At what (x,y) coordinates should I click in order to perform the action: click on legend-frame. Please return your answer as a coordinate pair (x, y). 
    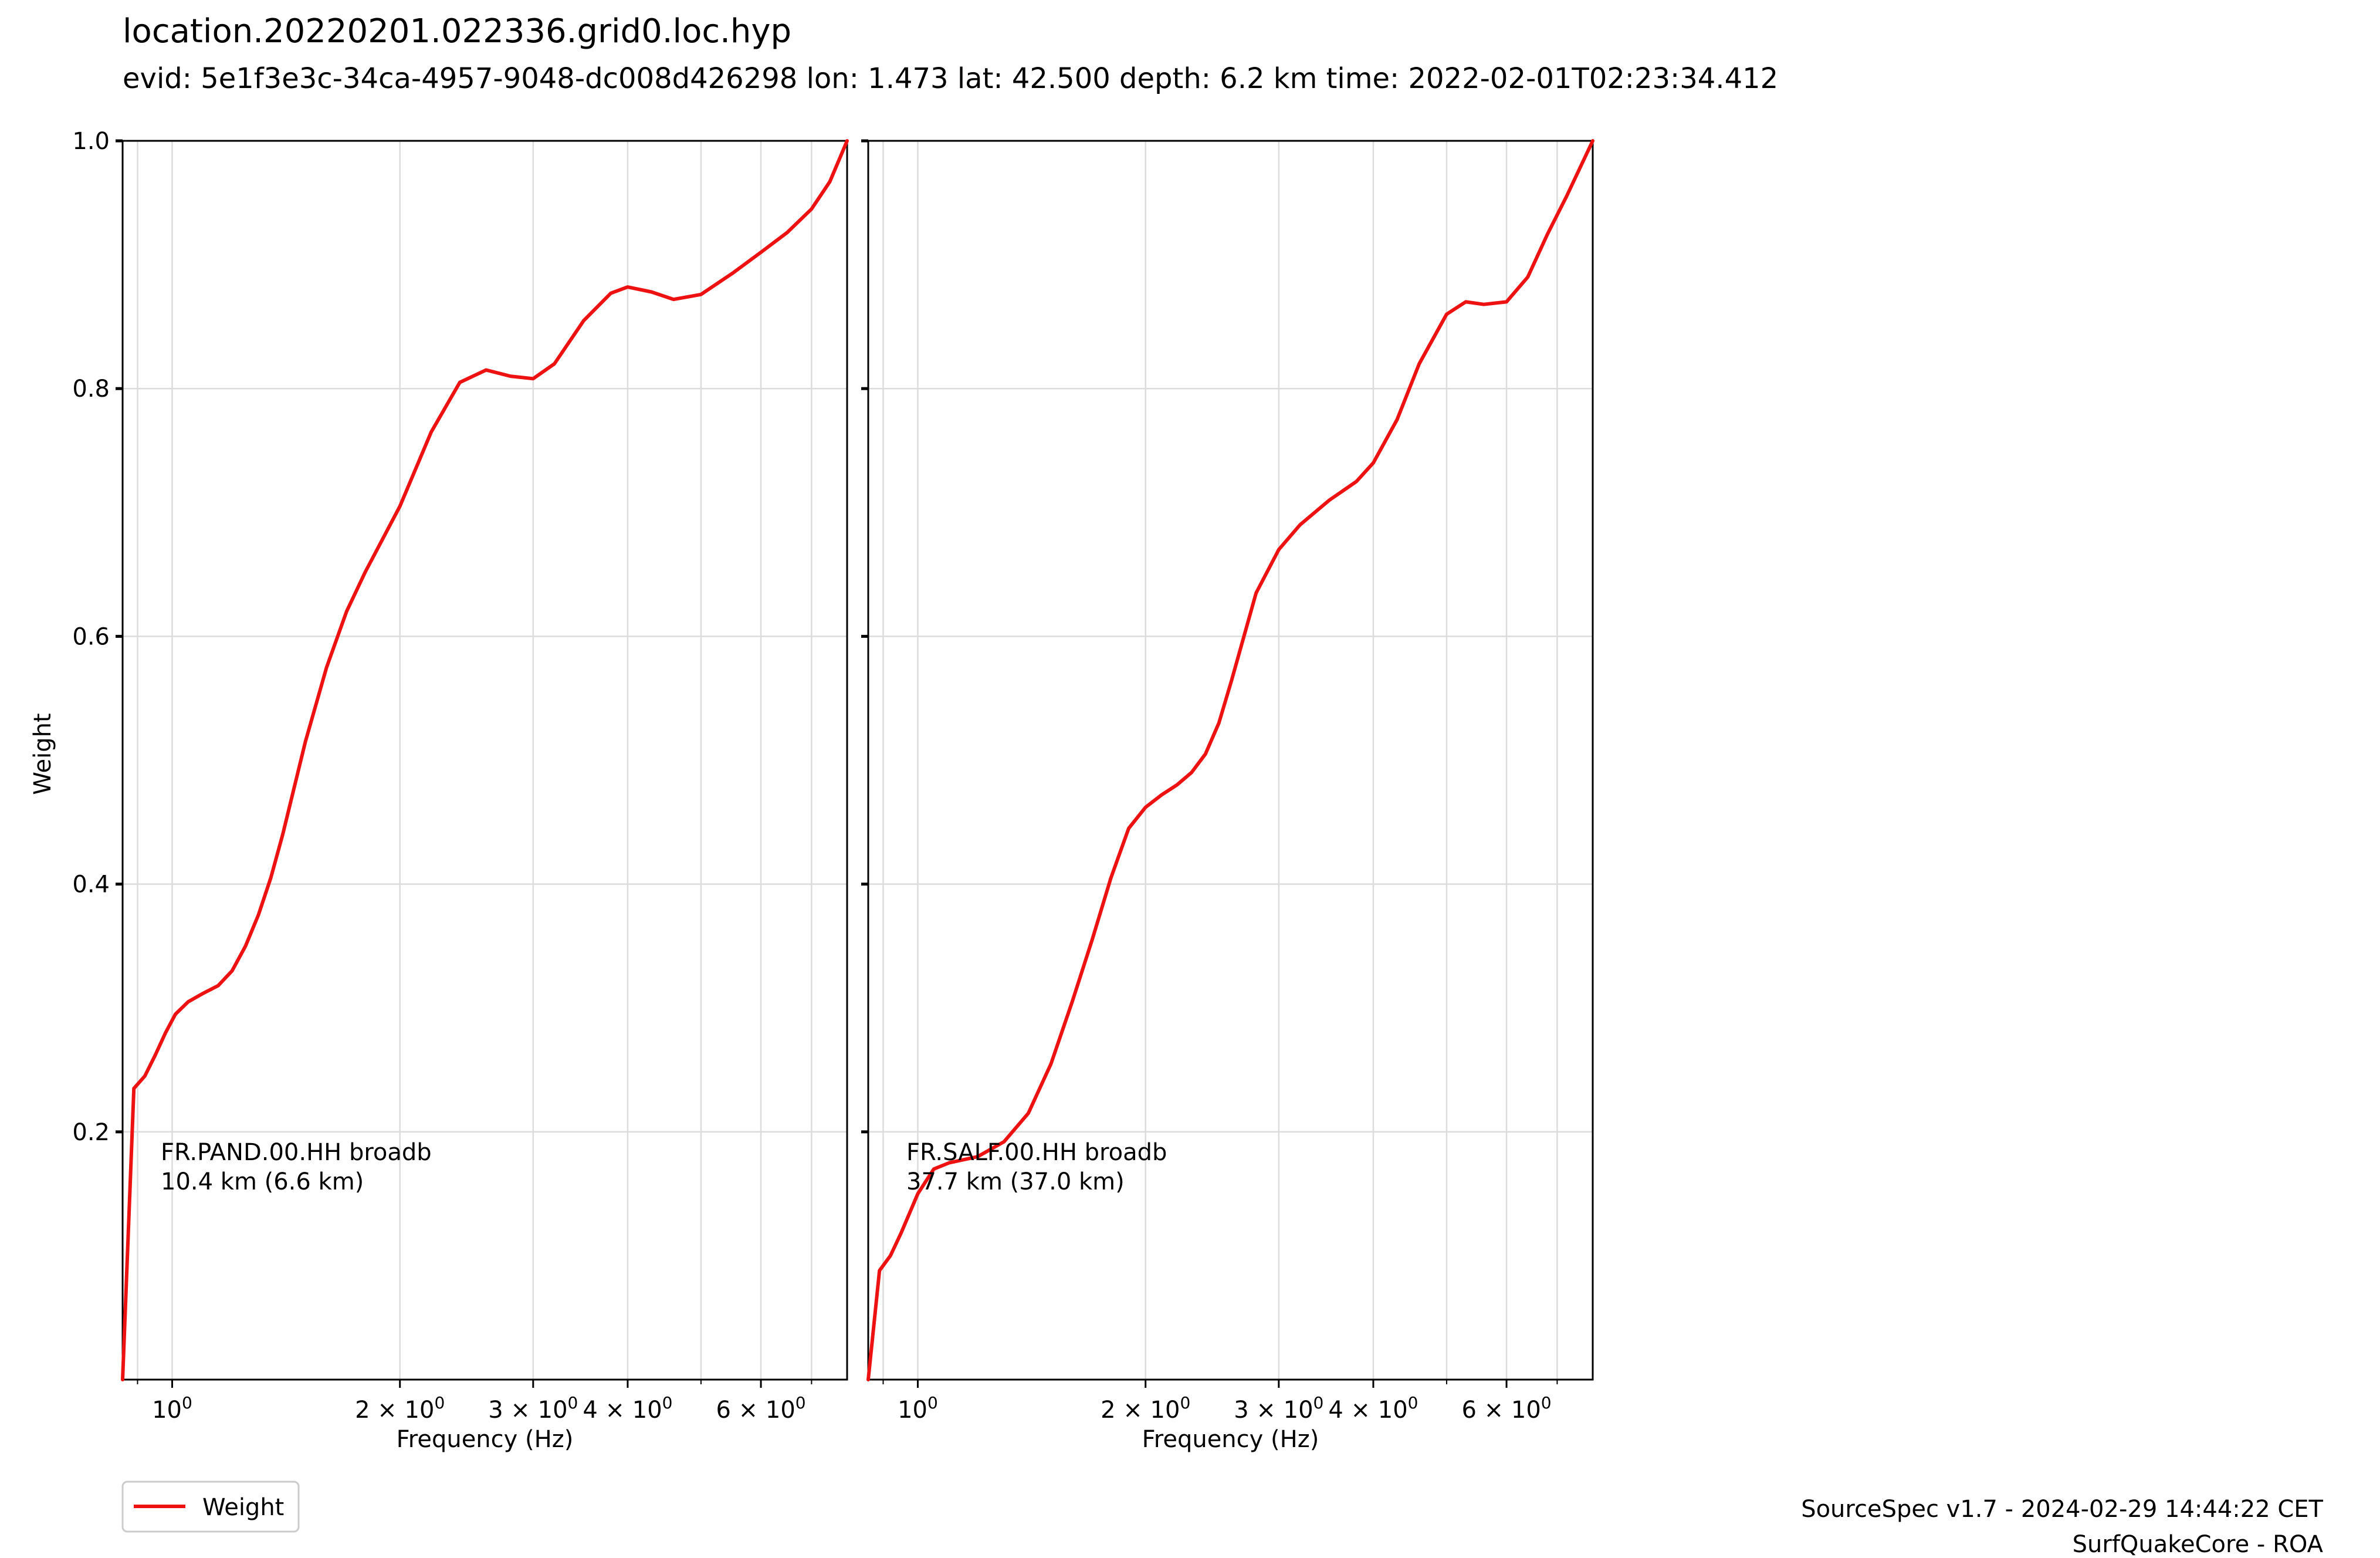
    Looking at the image, I should click on (210, 1507).